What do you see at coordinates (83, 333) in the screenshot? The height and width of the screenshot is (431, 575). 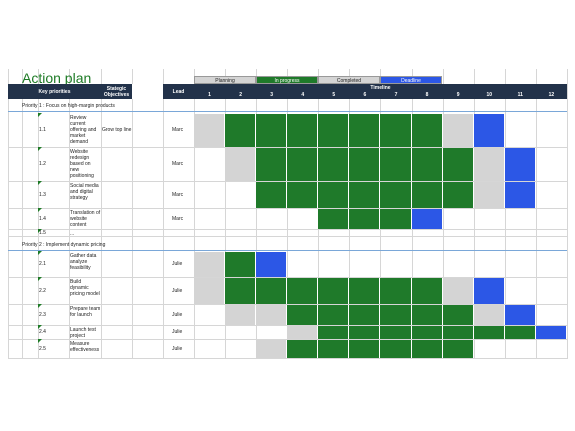 I see `task-description: Launch test project` at bounding box center [83, 333].